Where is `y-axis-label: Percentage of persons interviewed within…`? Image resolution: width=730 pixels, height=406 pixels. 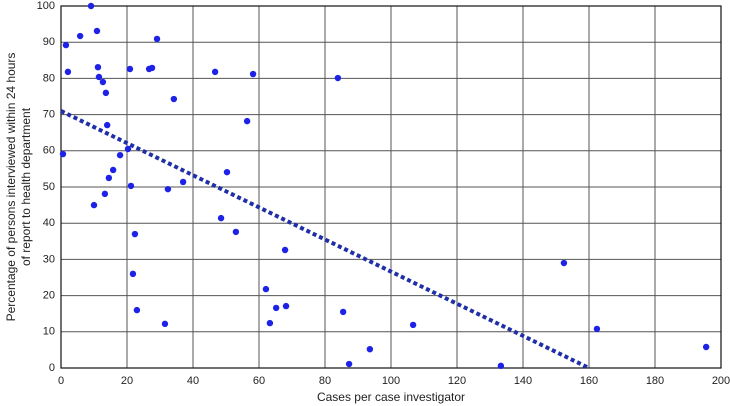
y-axis-label: Percentage of persons interviewed within… is located at coordinates (18, 187).